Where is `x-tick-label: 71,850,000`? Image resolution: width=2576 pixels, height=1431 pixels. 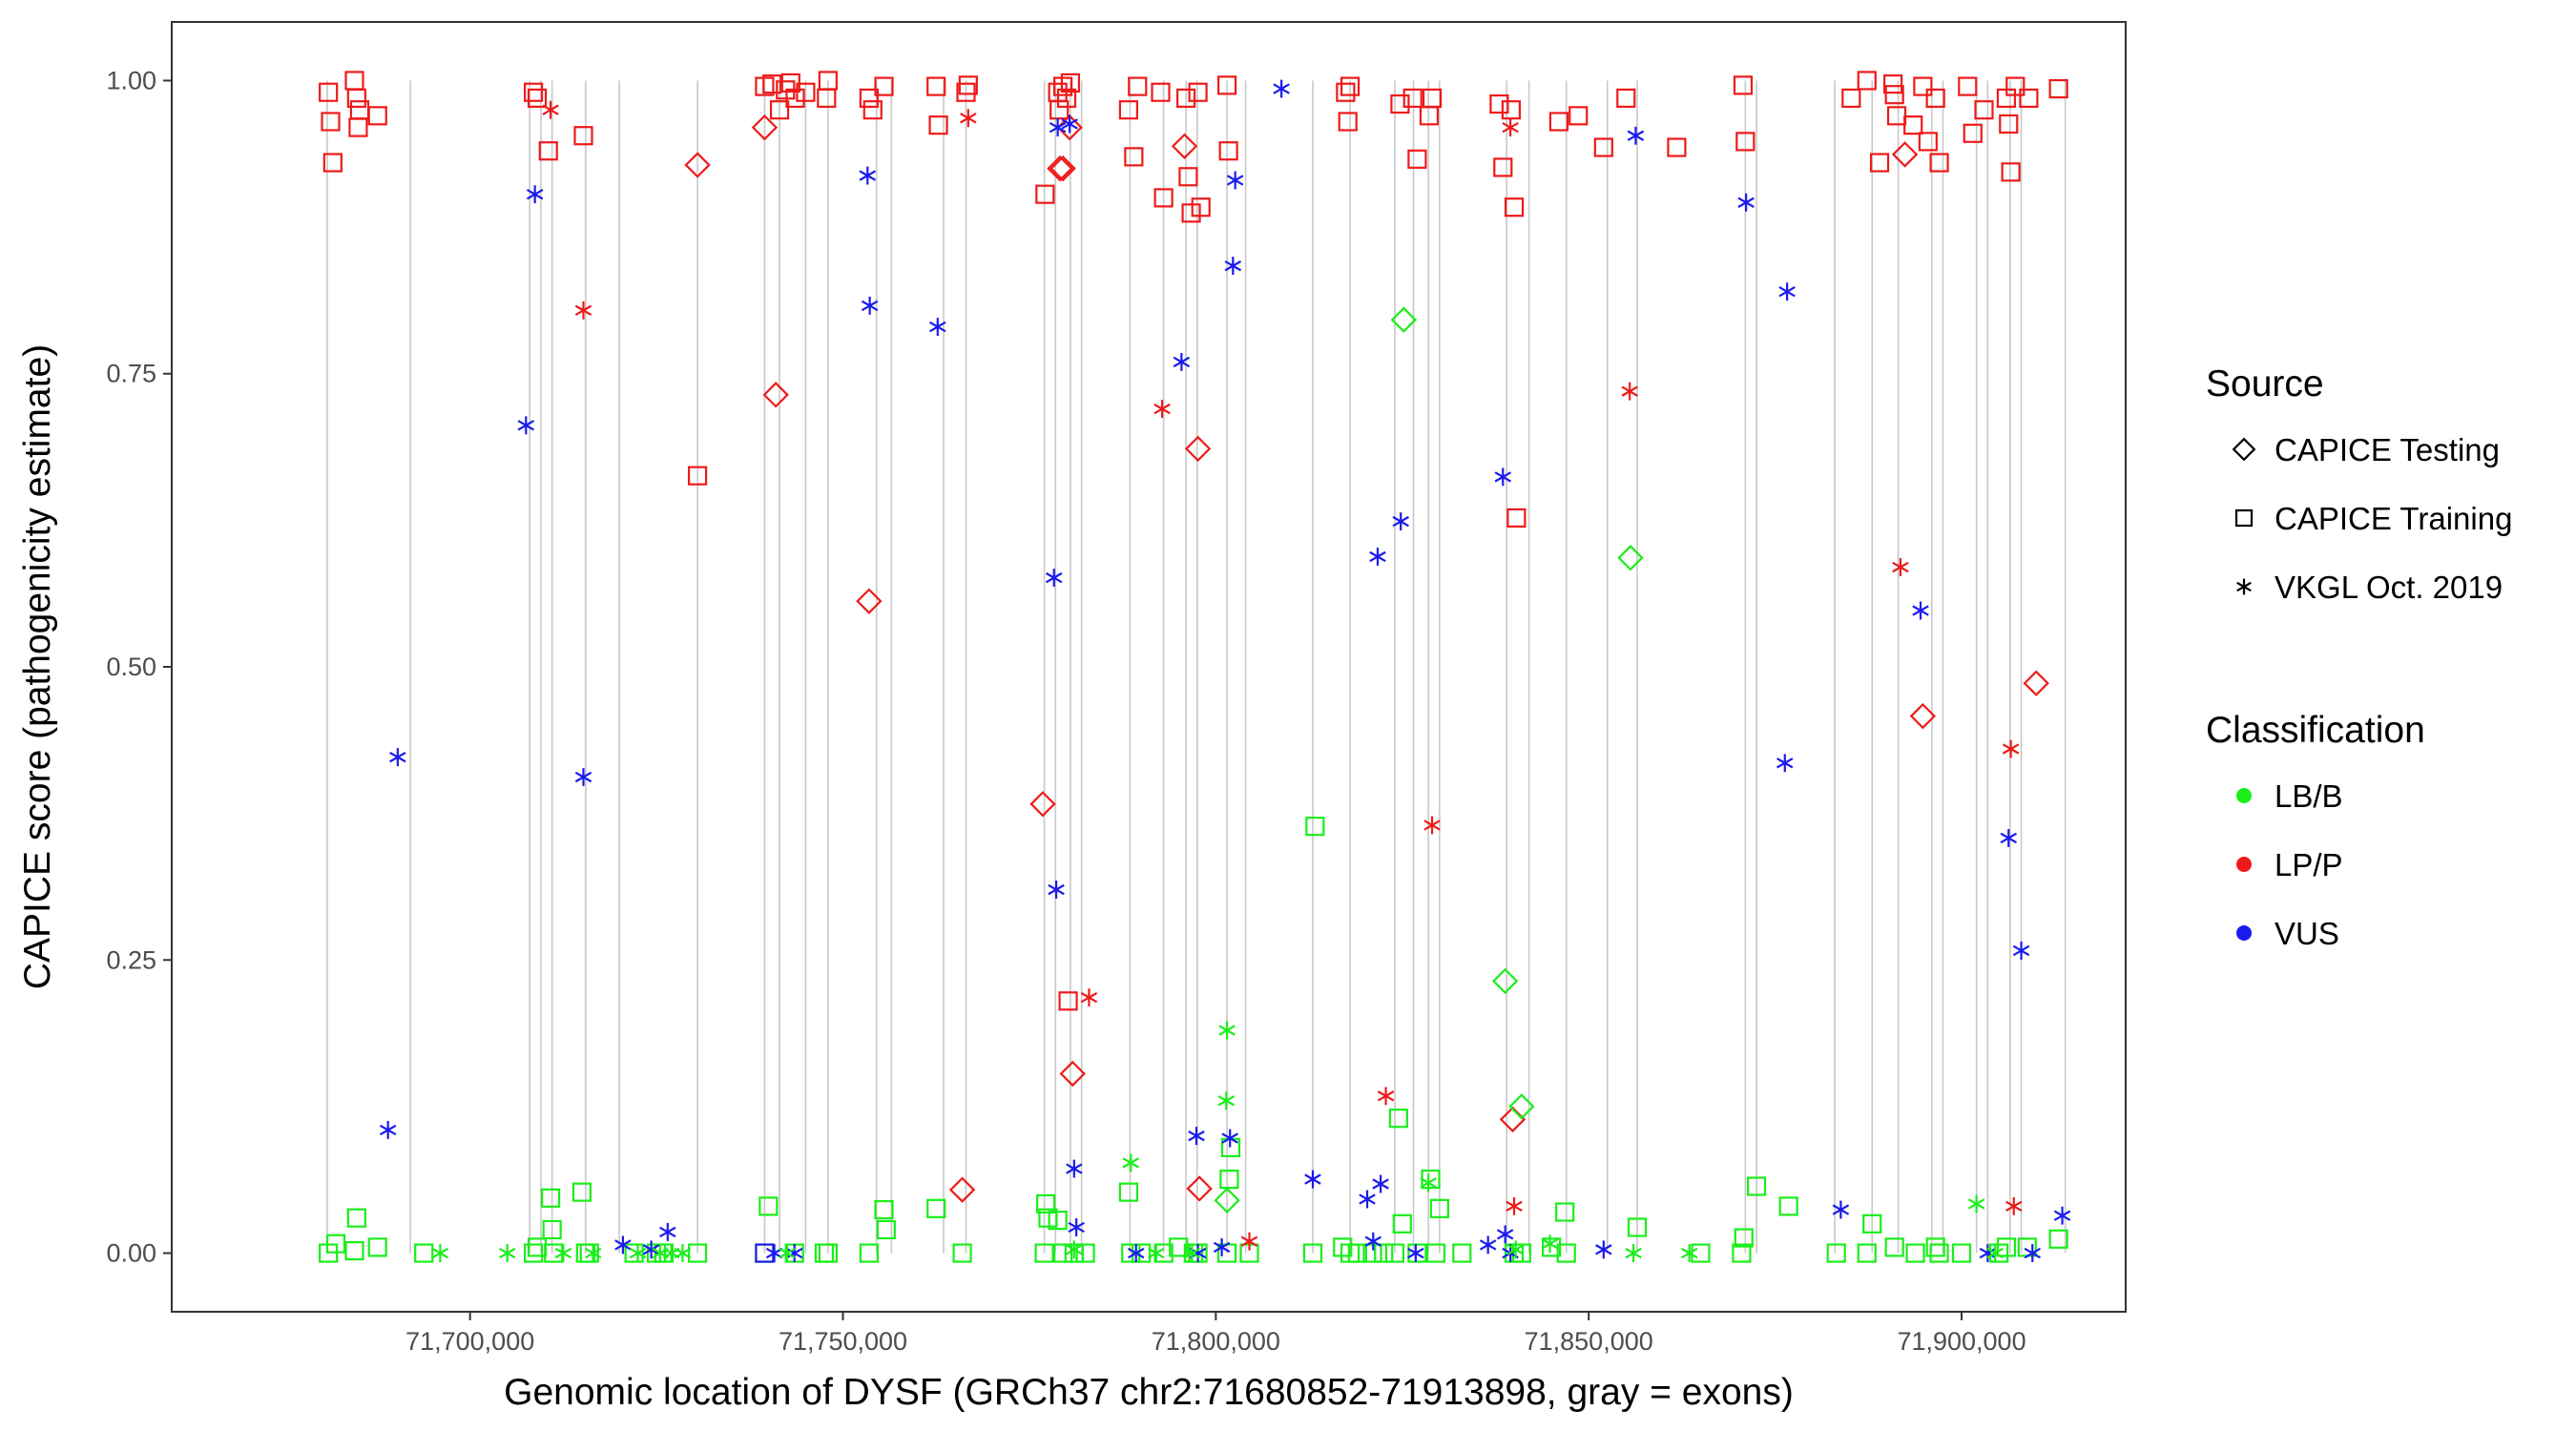 x-tick-label: 71,850,000 is located at coordinates (1589, 1341).